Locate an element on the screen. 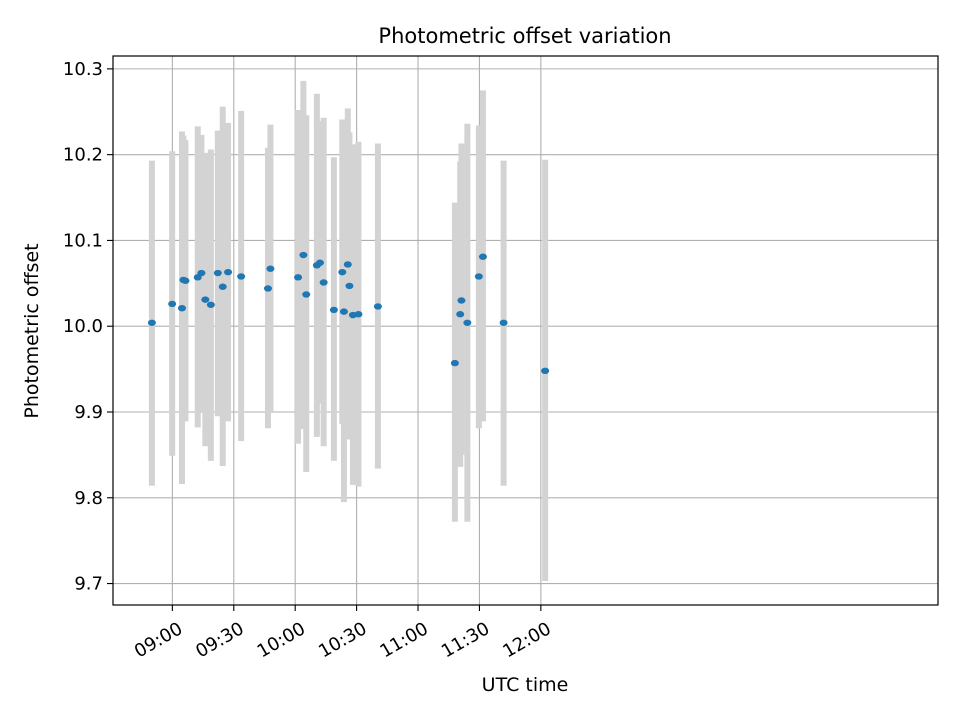 This screenshot has height=720, width=960. chart-title: Photometric offset variation is located at coordinates (524, 36).